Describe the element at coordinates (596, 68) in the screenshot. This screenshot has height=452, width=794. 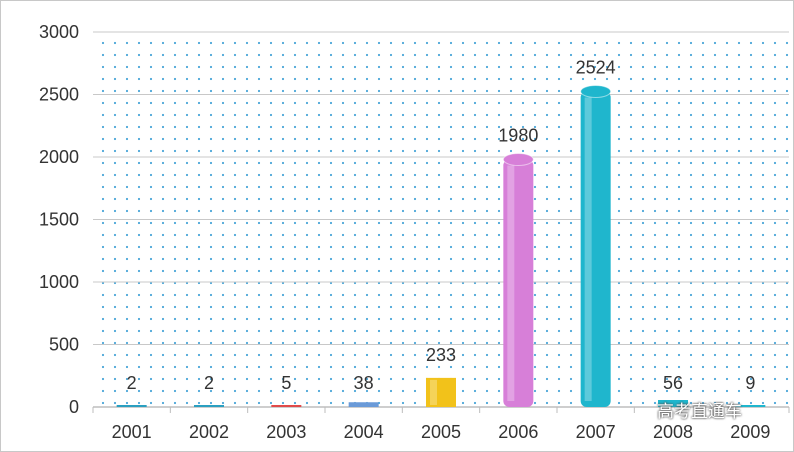
I see `data-label: 2524` at that location.